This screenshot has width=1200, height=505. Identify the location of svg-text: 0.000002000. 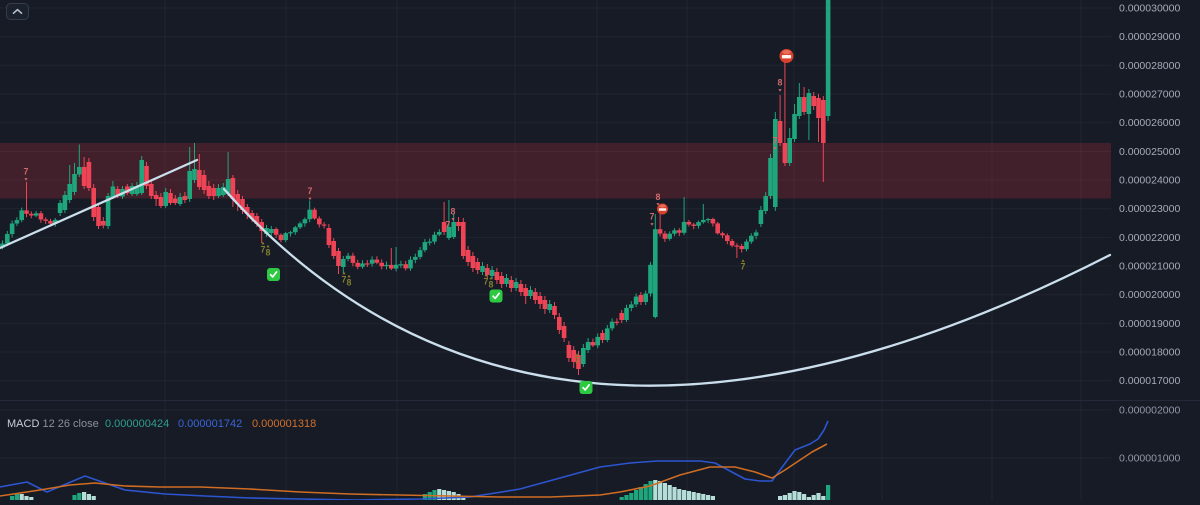
(1149, 411).